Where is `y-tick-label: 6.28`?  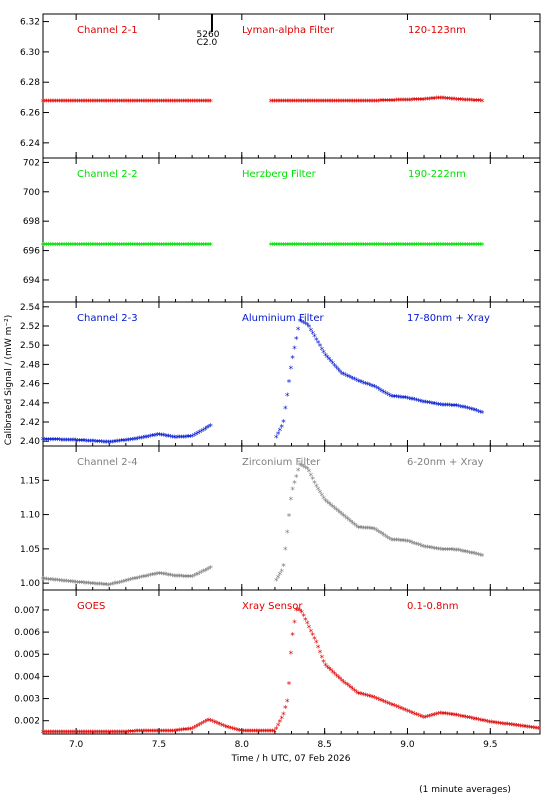
y-tick-label: 6.28 is located at coordinates (30, 83).